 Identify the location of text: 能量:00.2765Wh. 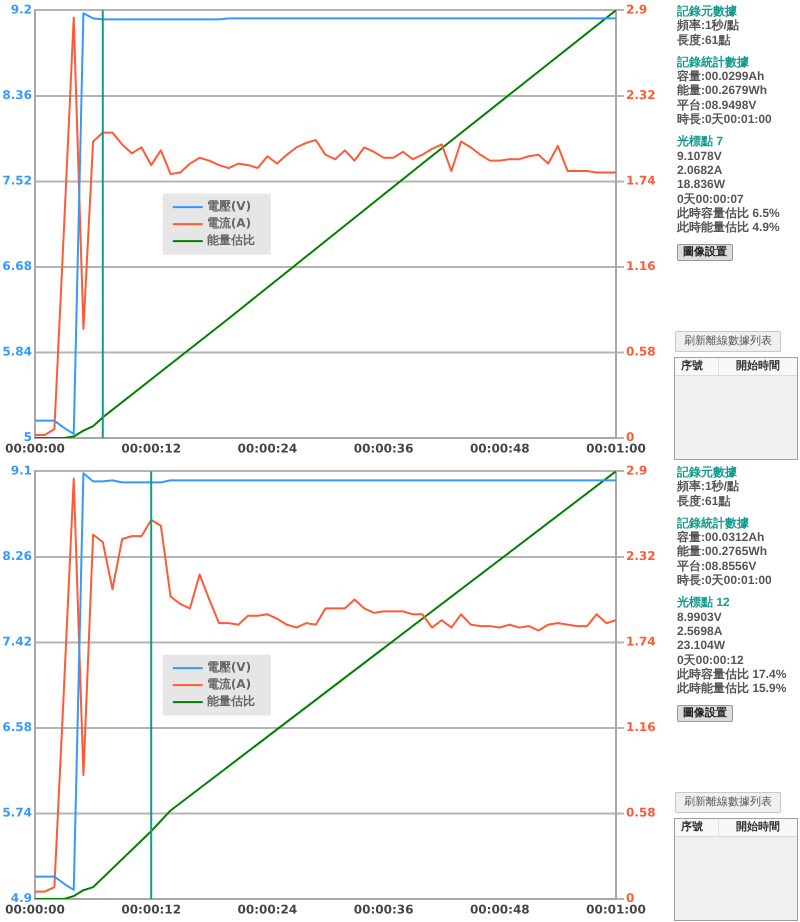
(722, 551).